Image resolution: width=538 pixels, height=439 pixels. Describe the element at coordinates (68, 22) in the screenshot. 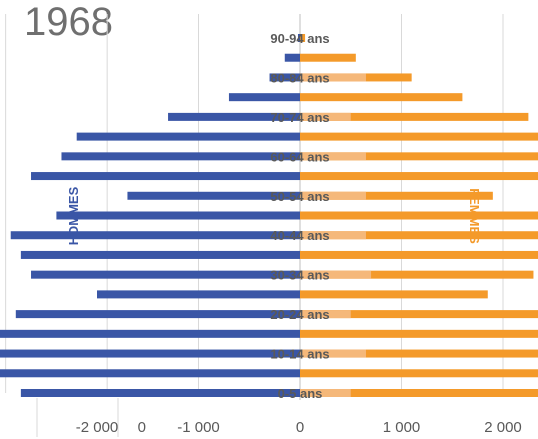

I see `chart-title: 1968` at that location.